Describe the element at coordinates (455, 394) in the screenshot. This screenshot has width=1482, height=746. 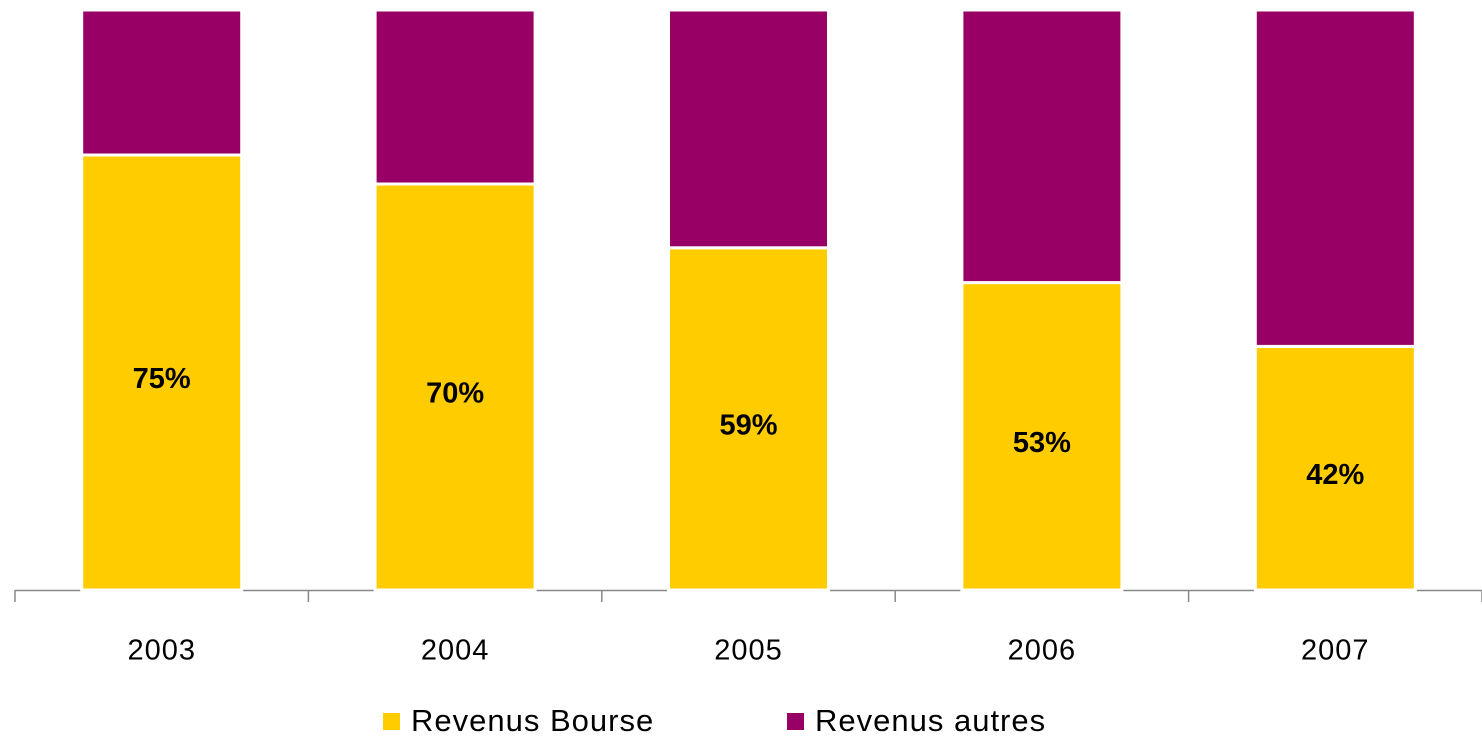
I see `data-label: 70%` at that location.